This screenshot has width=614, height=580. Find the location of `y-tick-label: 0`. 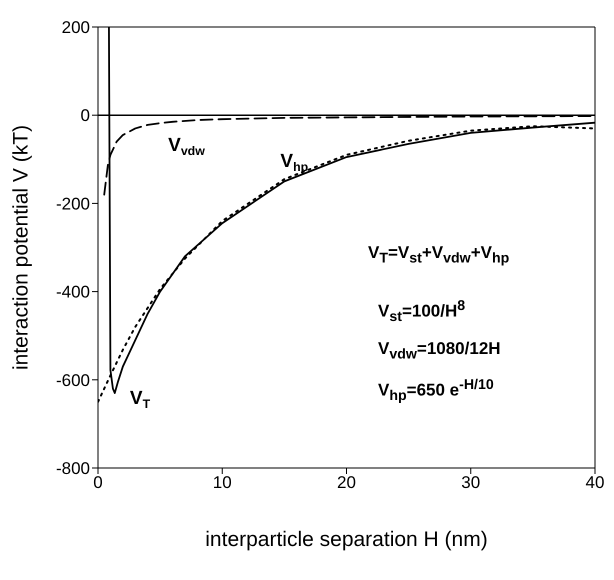

y-tick-label: 0 is located at coordinates (85, 116).